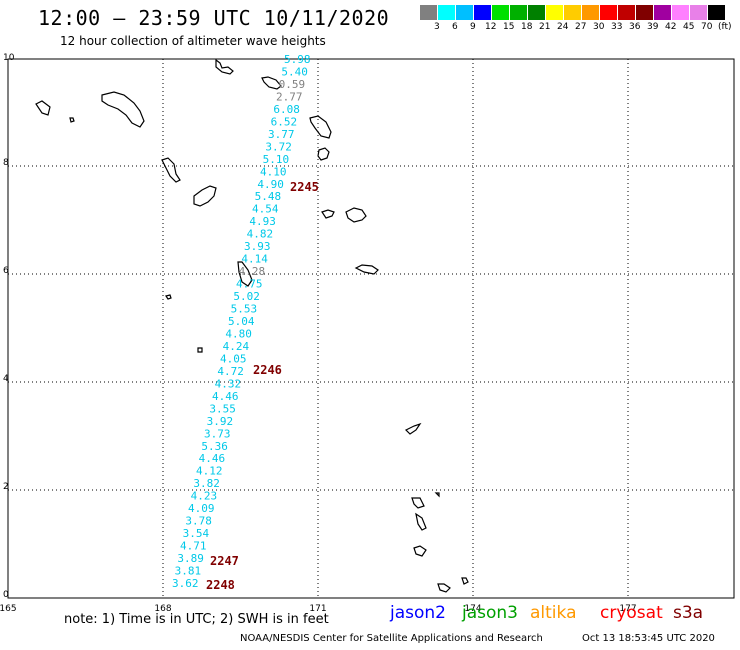 The width and height of the screenshot is (740, 650). Describe the element at coordinates (267, 370) in the screenshot. I see `pass-time-label: 2246` at that location.